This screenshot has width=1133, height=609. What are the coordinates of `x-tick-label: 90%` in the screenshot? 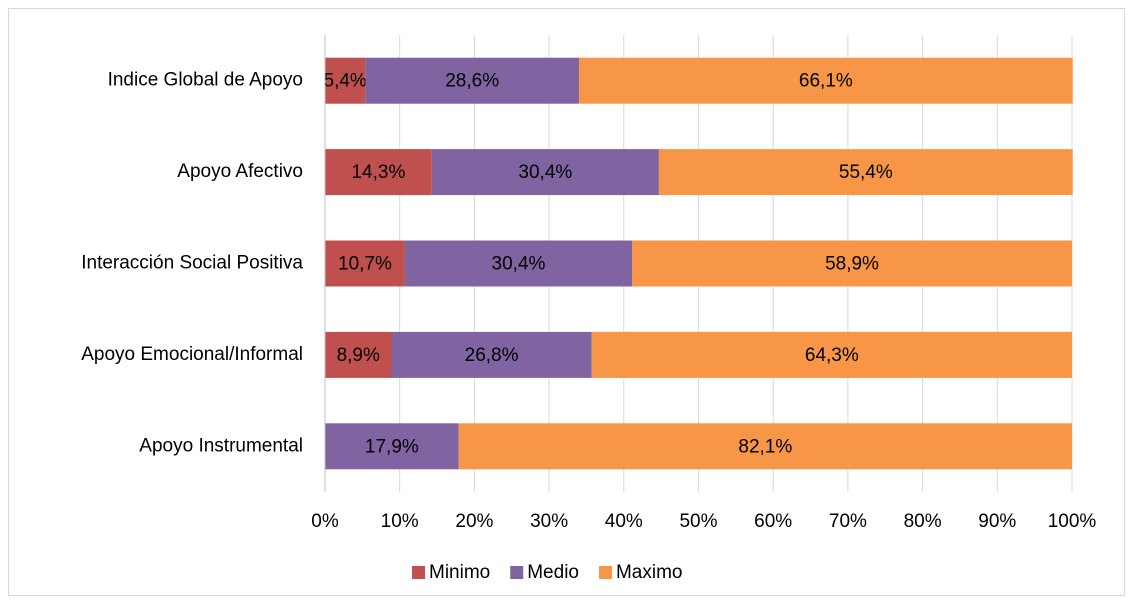 It's located at (997, 521).